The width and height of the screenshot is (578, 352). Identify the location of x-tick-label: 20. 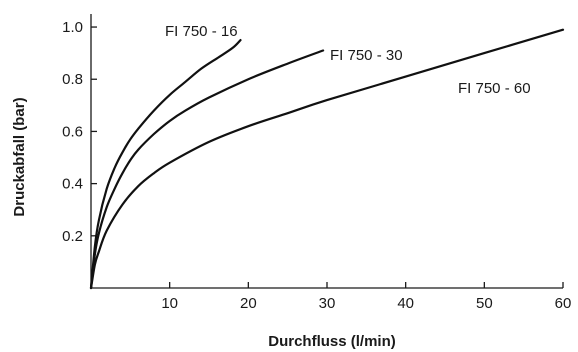
(248, 303).